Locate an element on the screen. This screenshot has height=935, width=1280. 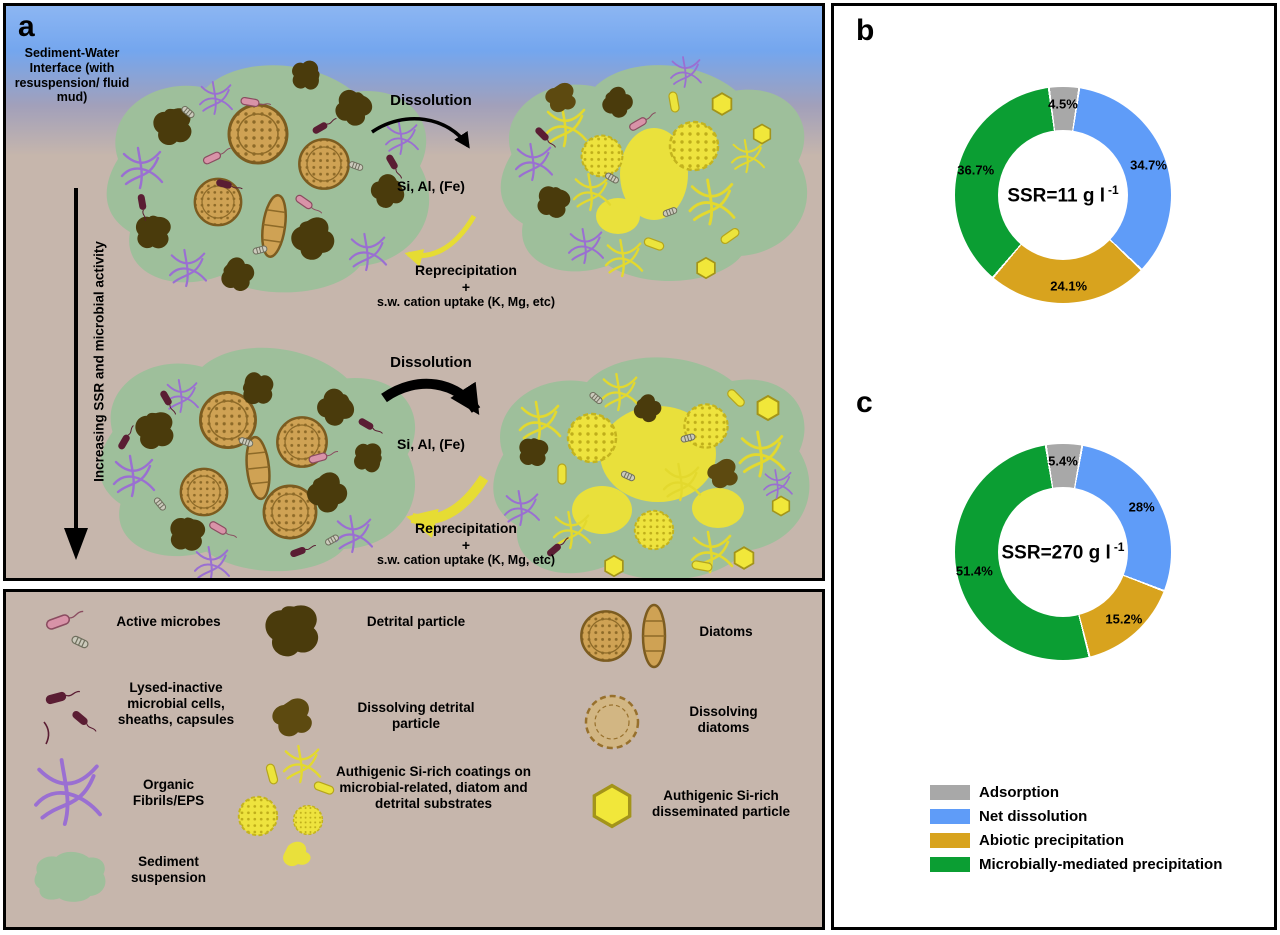
reprecipitation-label-bottom: Reprecipitation is located at coordinates (466, 528).